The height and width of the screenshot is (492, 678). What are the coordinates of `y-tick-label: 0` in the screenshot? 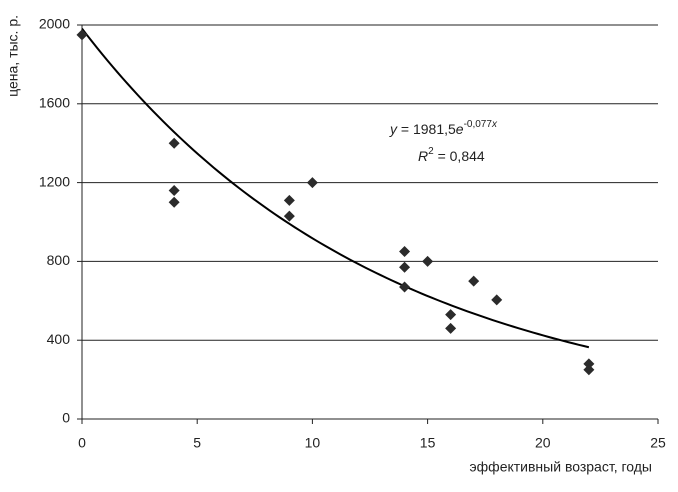 It's located at (66, 418).